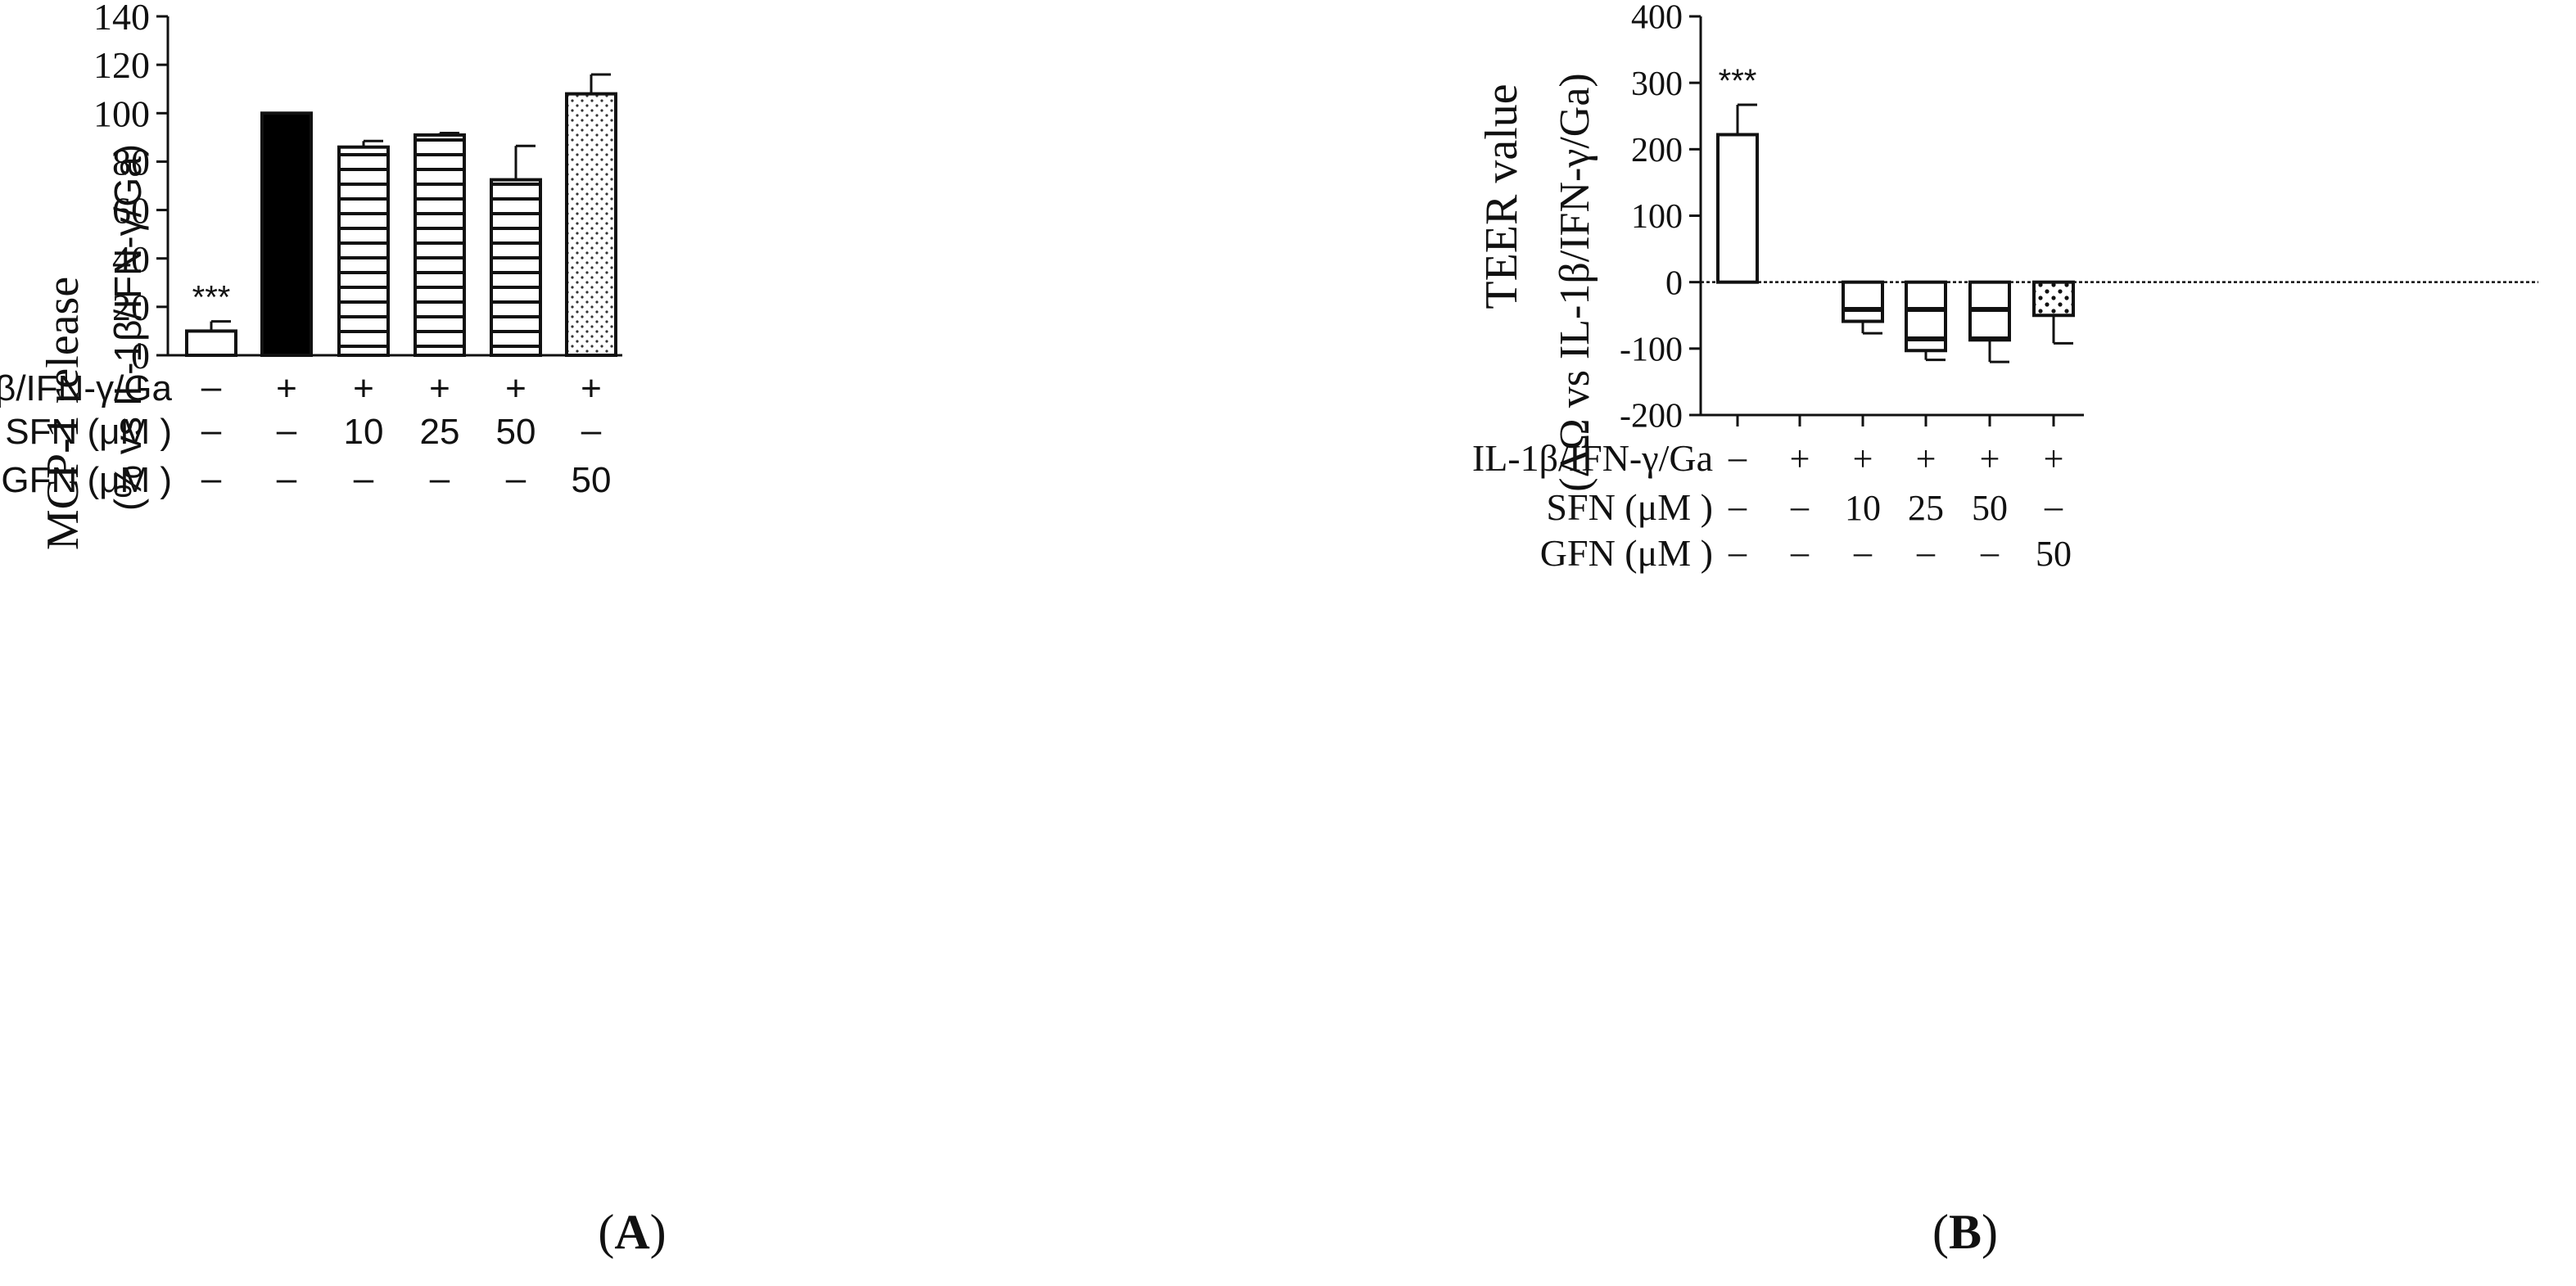 This screenshot has height=1286, width=2576. I want to click on panel-a-significance: ***, so click(211, 298).